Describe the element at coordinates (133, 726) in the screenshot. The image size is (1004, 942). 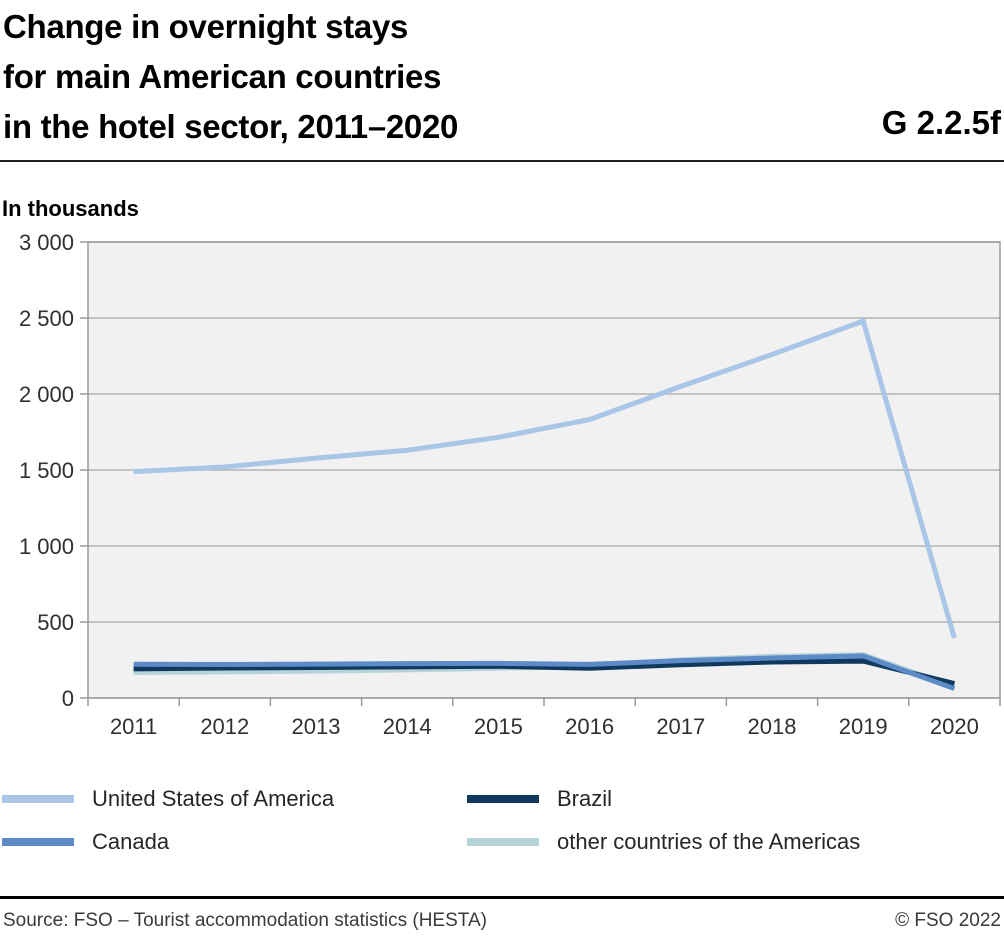
I see `x-tick-label: 2011` at that location.